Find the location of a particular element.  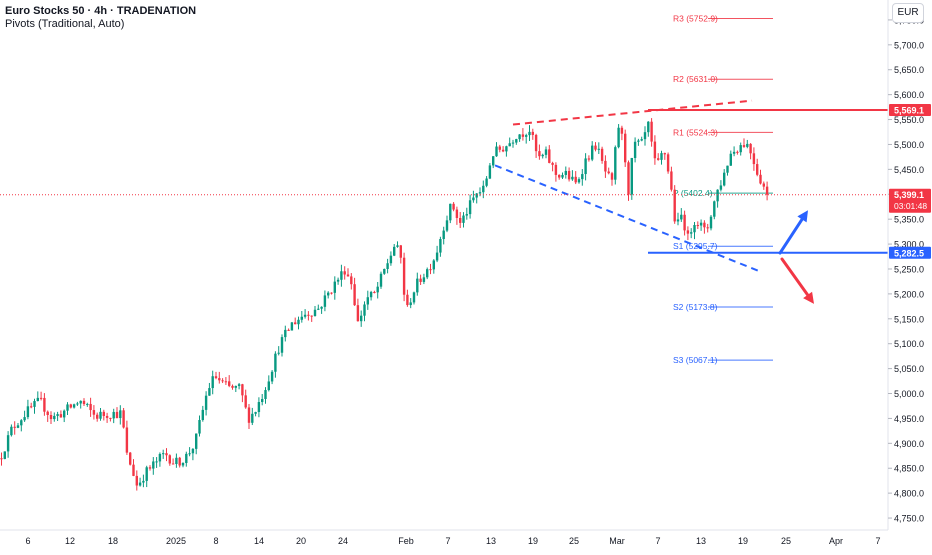

x-tick-label: 24 is located at coordinates (343, 541).